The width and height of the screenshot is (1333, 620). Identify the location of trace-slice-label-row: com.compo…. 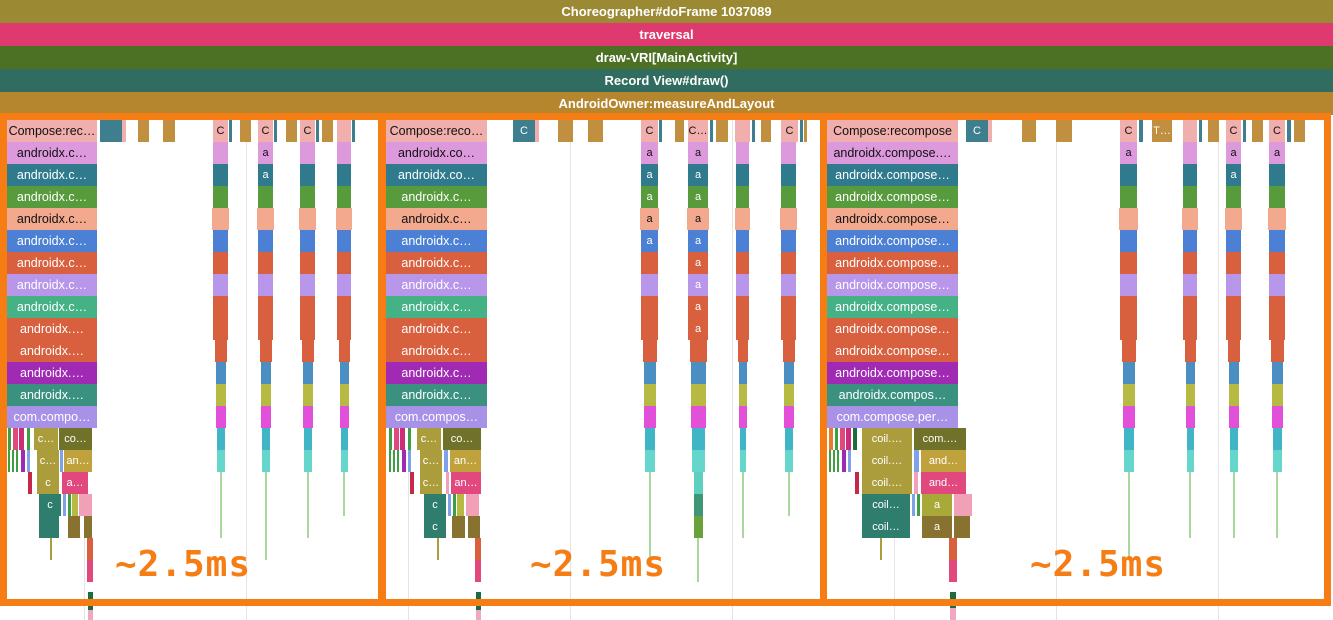
(52, 417).